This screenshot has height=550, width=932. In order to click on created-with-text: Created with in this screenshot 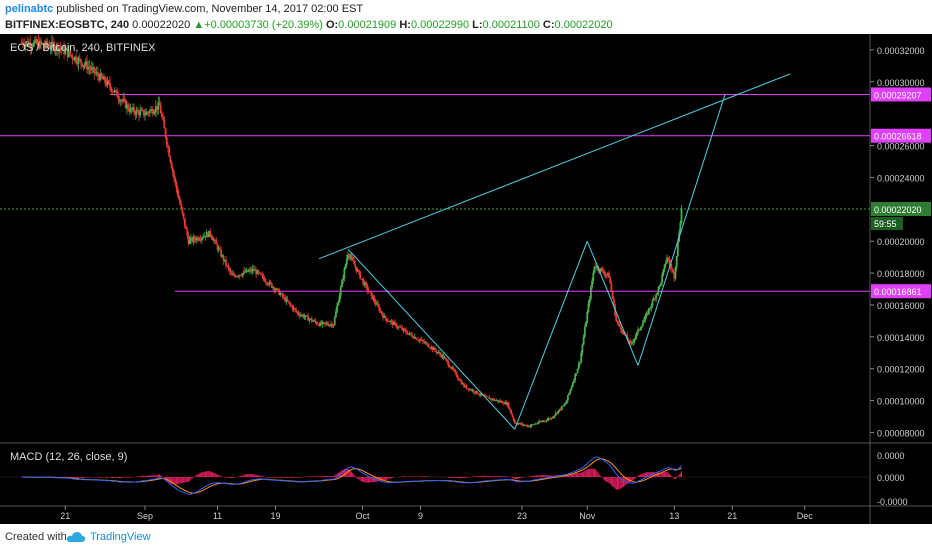, I will do `click(36, 537)`.